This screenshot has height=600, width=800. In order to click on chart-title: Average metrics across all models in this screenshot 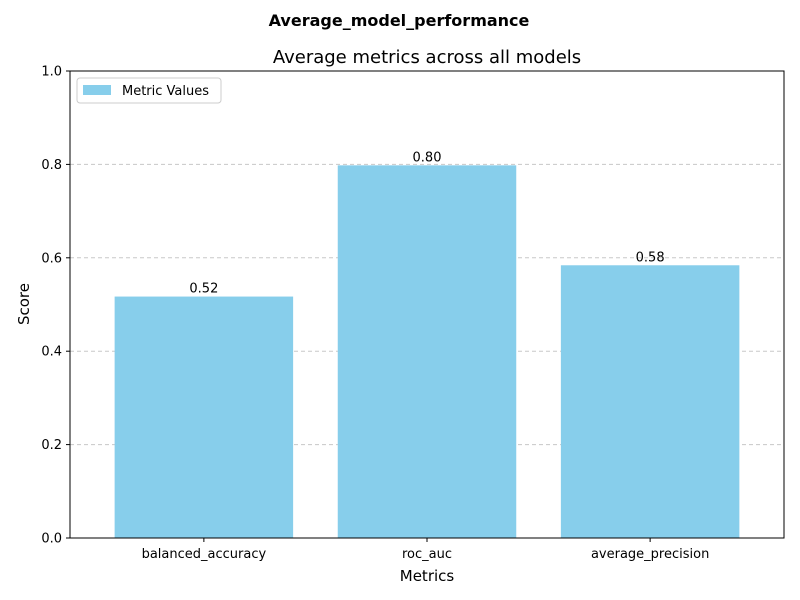, I will do `click(427, 57)`.